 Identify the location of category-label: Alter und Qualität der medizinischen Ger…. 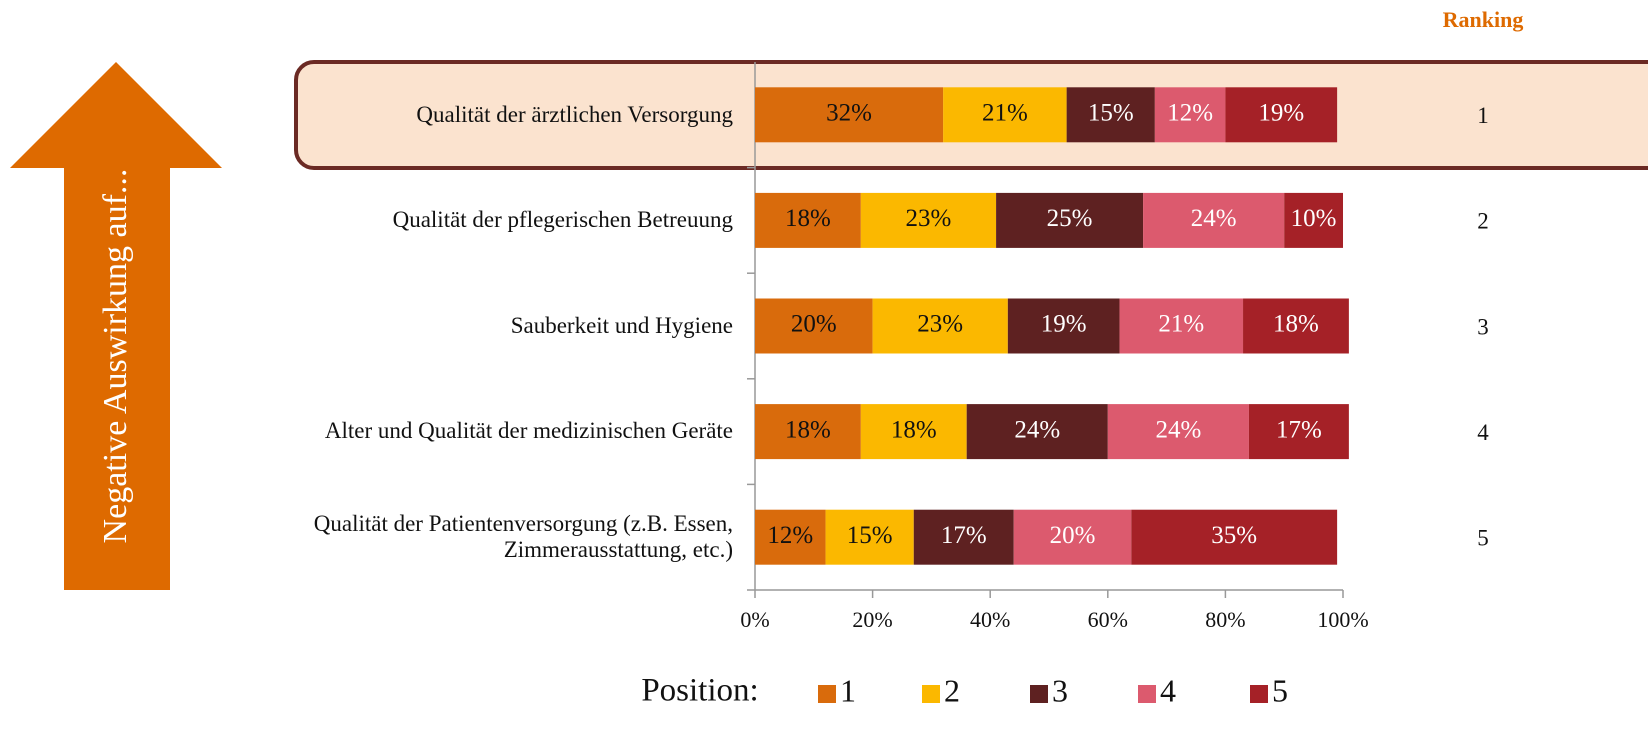
(528, 431).